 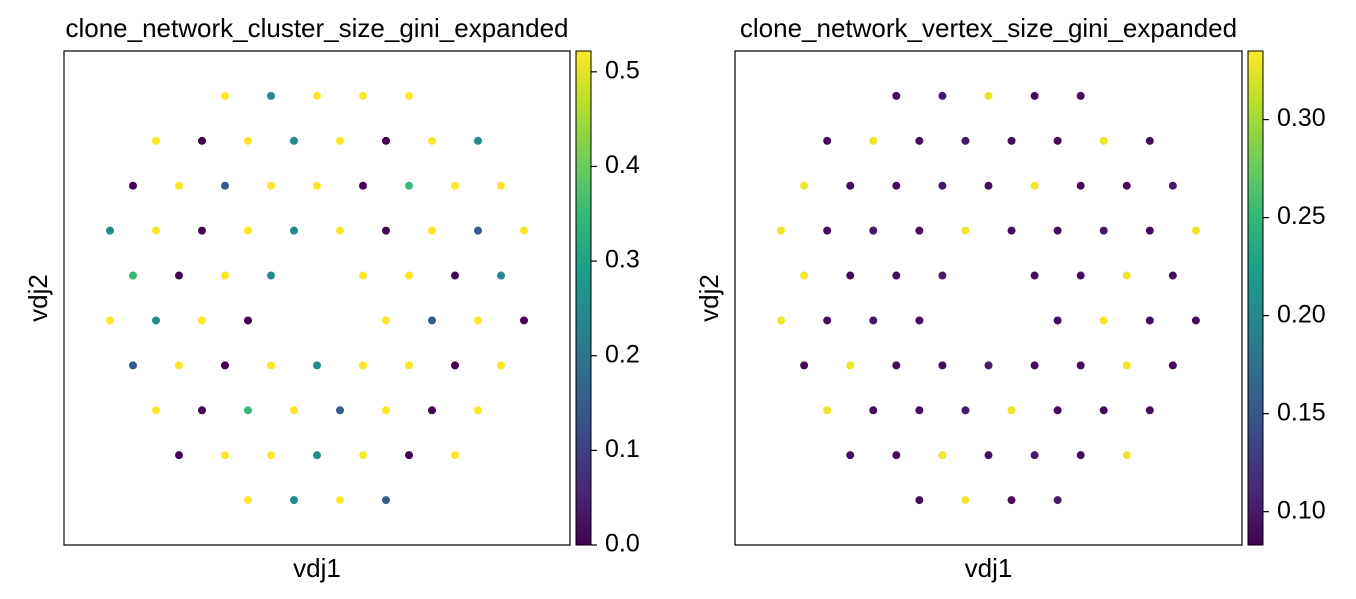 What do you see at coordinates (316, 28) in the screenshot?
I see `chart-title: clone_network_cluster_size_gini_expanded` at bounding box center [316, 28].